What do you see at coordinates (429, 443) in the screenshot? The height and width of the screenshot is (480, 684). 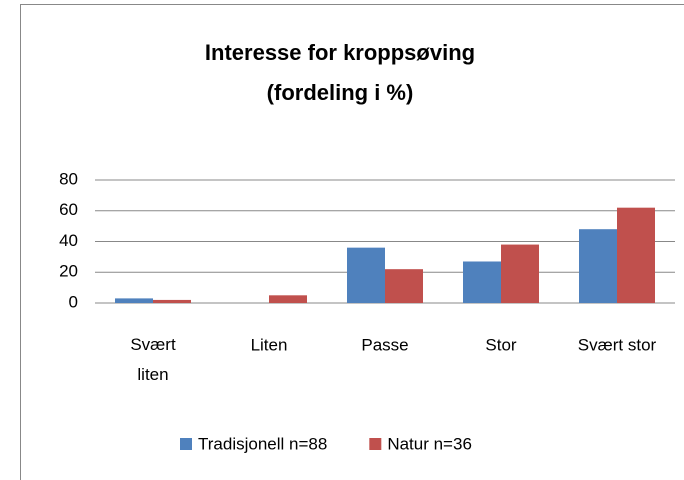 I see `legend-label: Natur n=36` at bounding box center [429, 443].